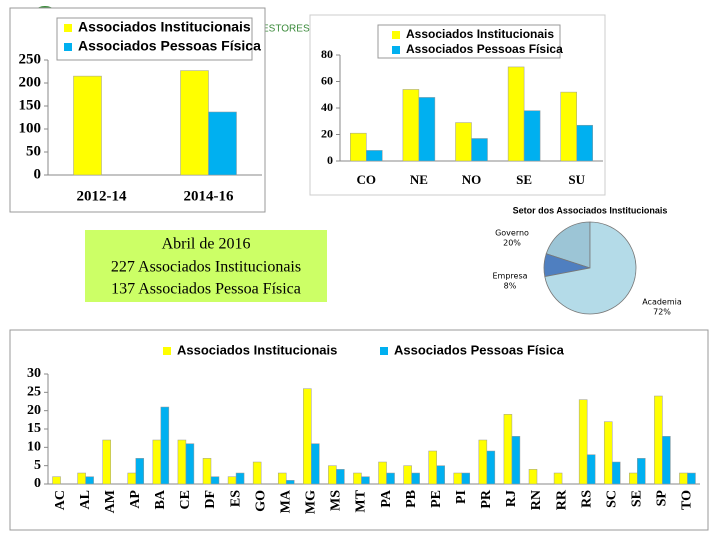 The width and height of the screenshot is (720, 540). Describe the element at coordinates (327, 80) in the screenshot. I see `y-tick-label: 60` at that location.